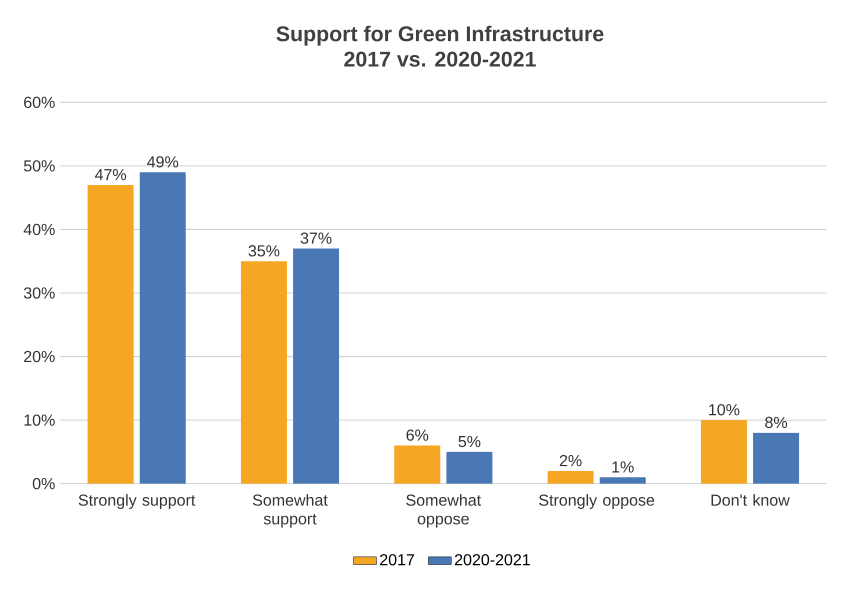 This screenshot has width=854, height=589. Describe the element at coordinates (137, 501) in the screenshot. I see `x-tick-label: Strongly support` at that location.